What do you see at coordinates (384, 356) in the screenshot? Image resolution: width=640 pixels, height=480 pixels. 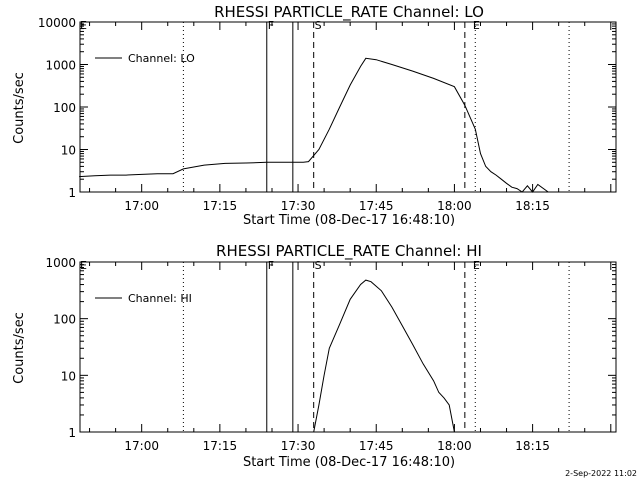 I see `data-series-line` at bounding box center [384, 356].